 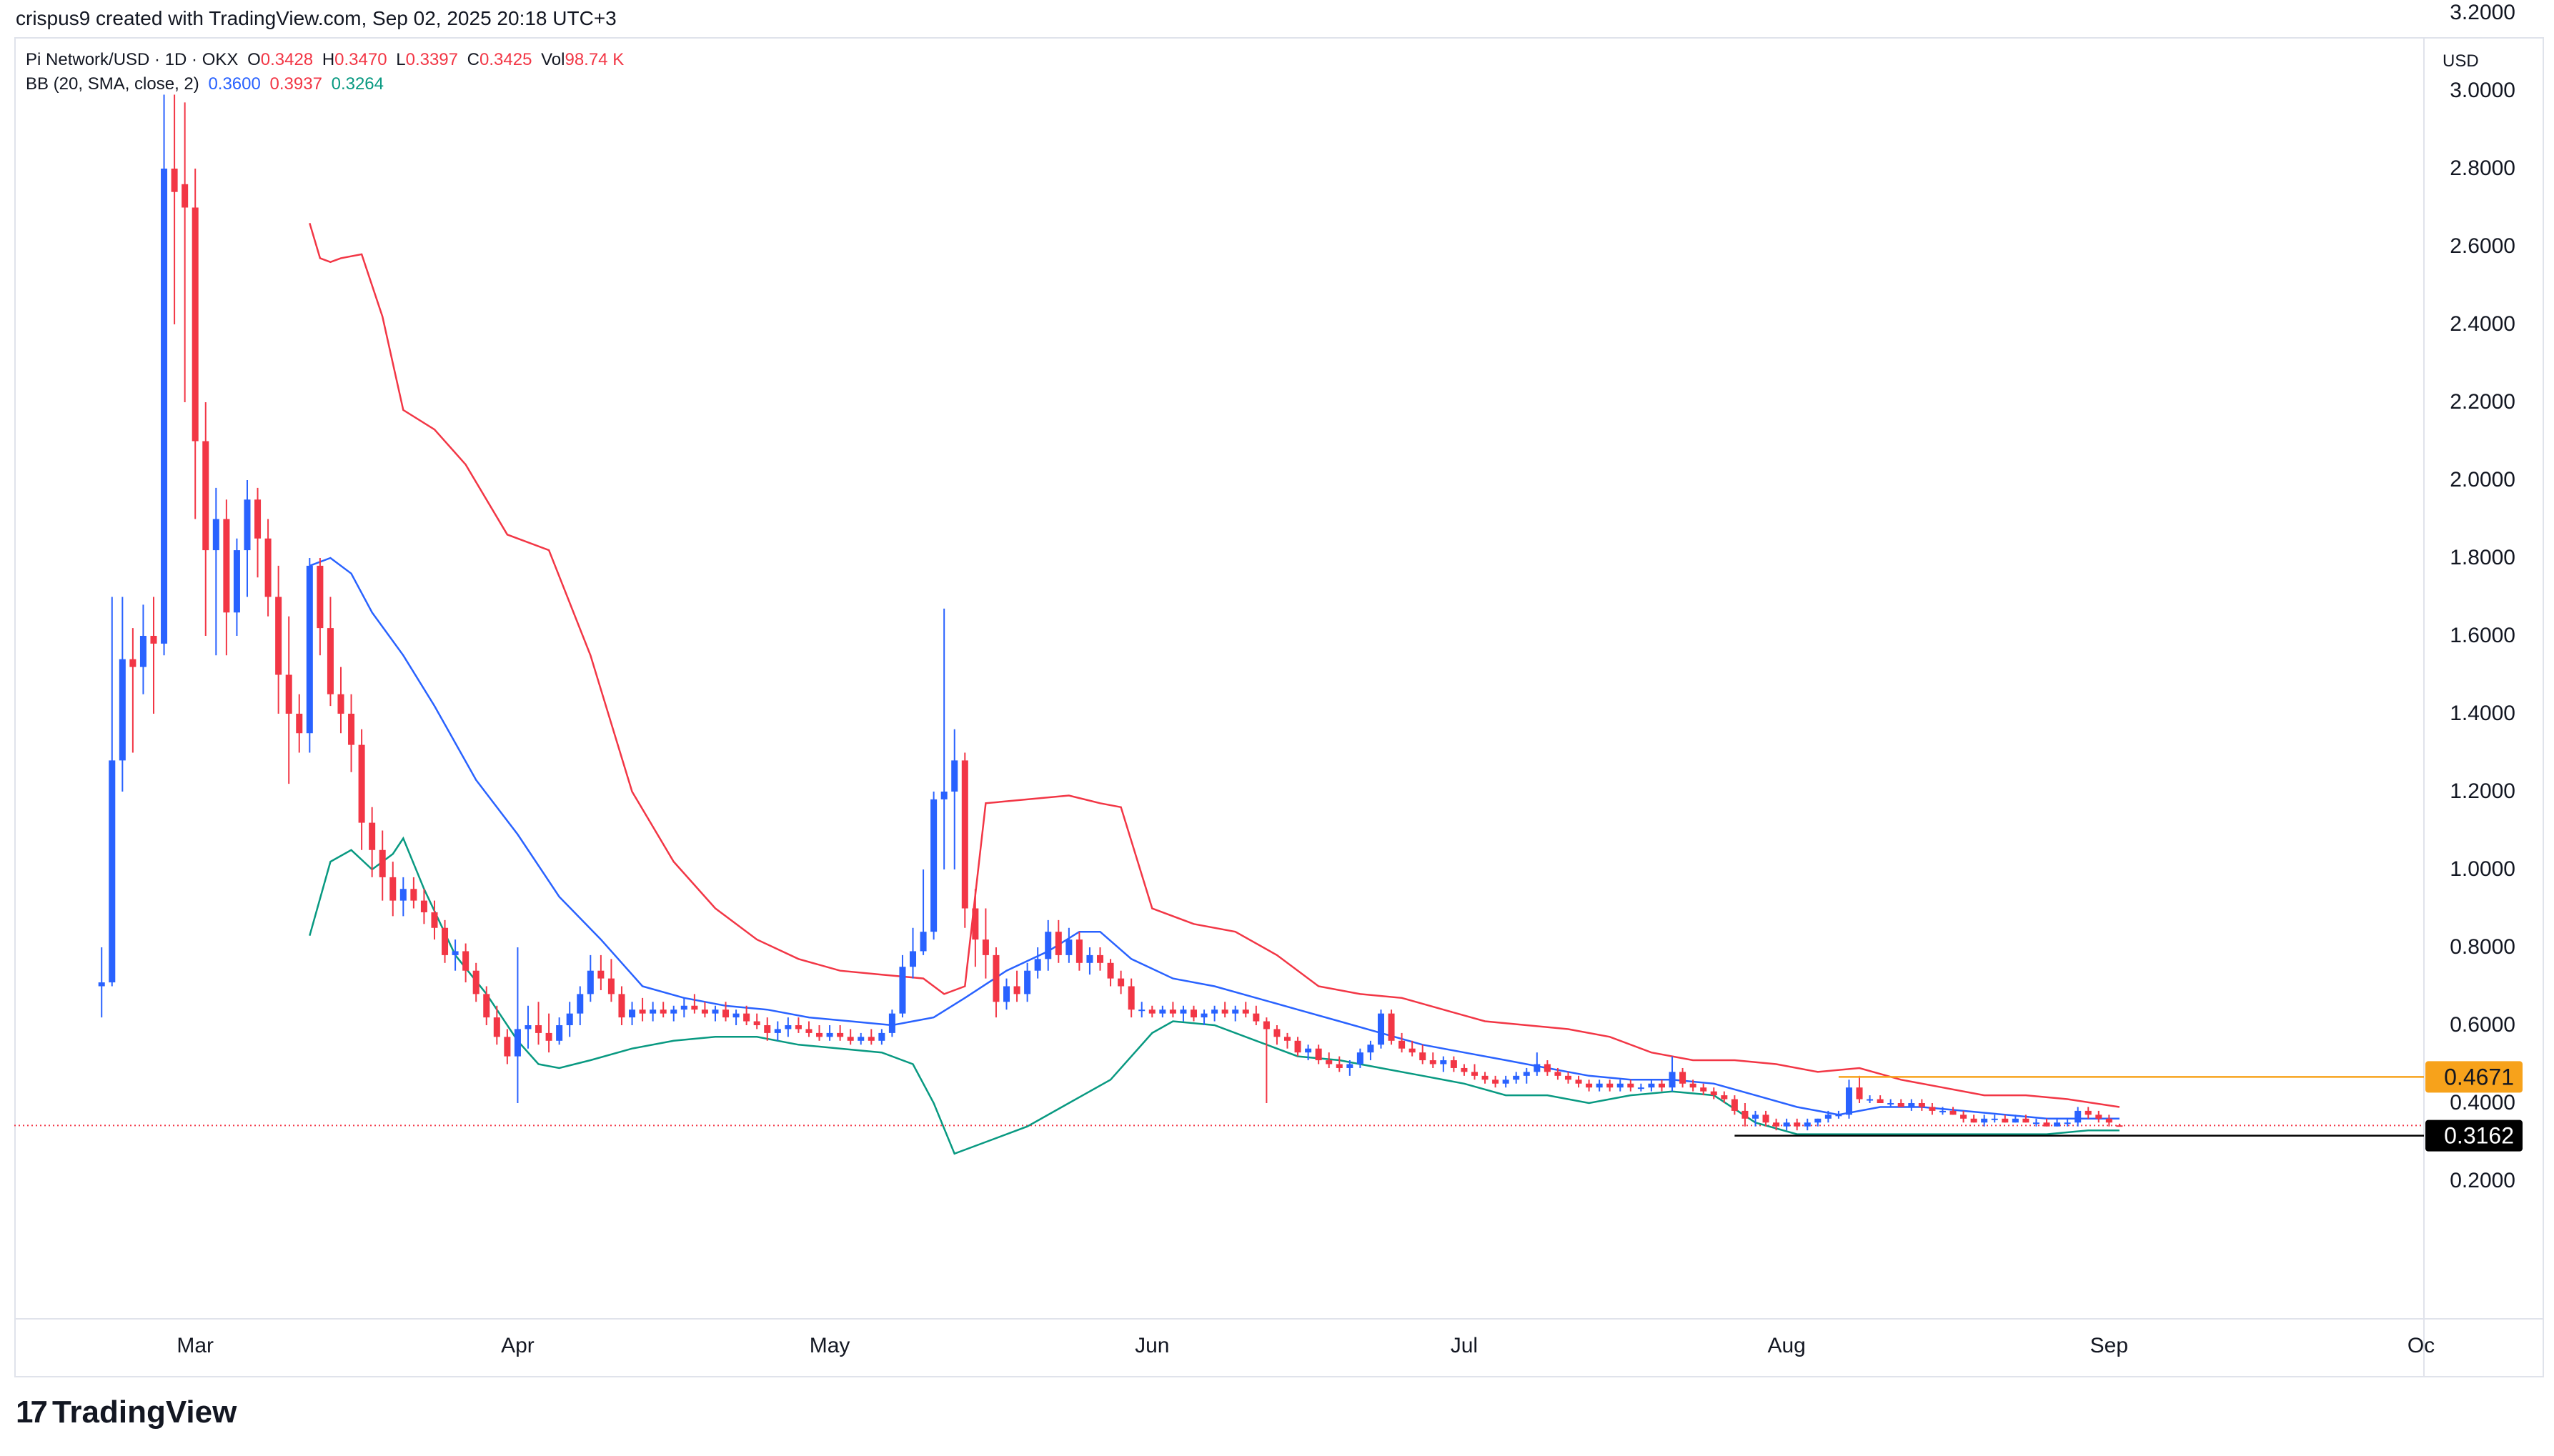 I want to click on tradingview-logo: 17 TradingView, so click(x=126, y=1412).